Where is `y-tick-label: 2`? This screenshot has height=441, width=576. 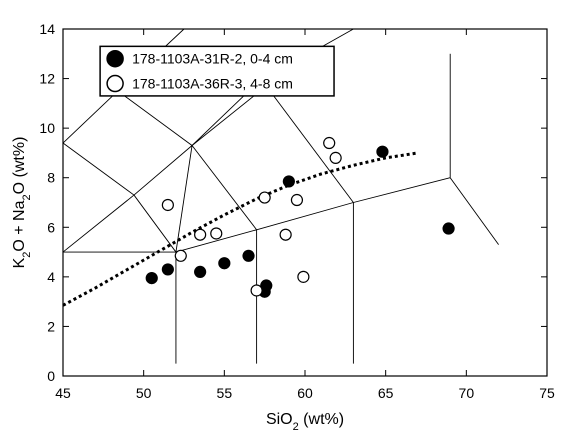 y-tick-label: 2 is located at coordinates (51, 326).